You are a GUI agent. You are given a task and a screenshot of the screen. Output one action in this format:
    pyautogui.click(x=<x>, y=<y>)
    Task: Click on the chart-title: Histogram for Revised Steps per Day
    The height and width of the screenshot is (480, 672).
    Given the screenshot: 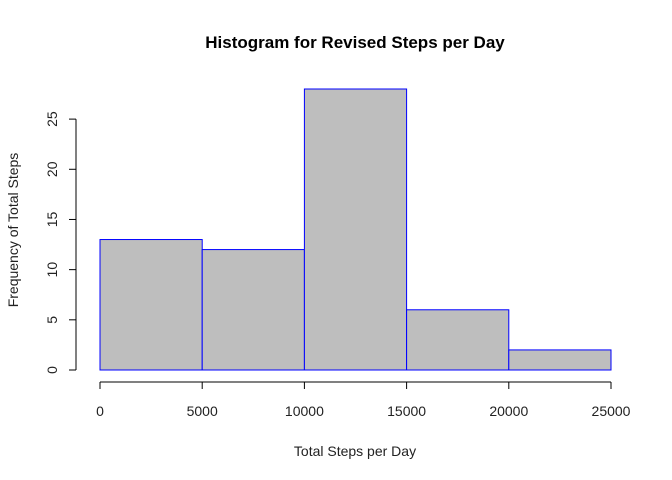 What is the action you would take?
    pyautogui.click(x=355, y=42)
    